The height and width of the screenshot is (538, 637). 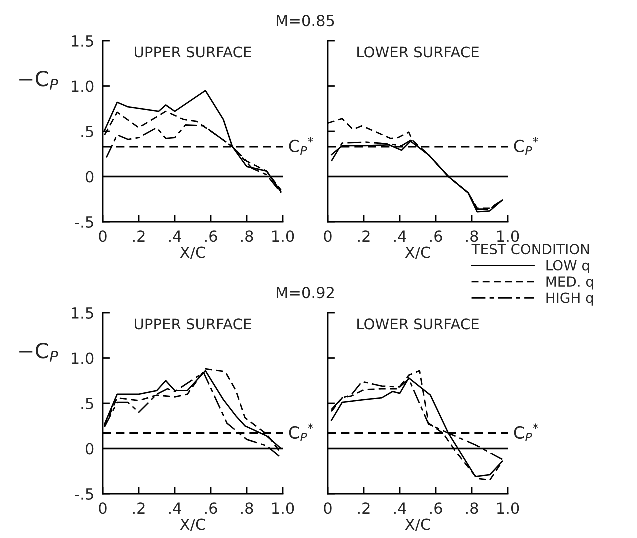 What do you see at coordinates (568, 267) in the screenshot?
I see `legend-label: LOW q` at bounding box center [568, 267].